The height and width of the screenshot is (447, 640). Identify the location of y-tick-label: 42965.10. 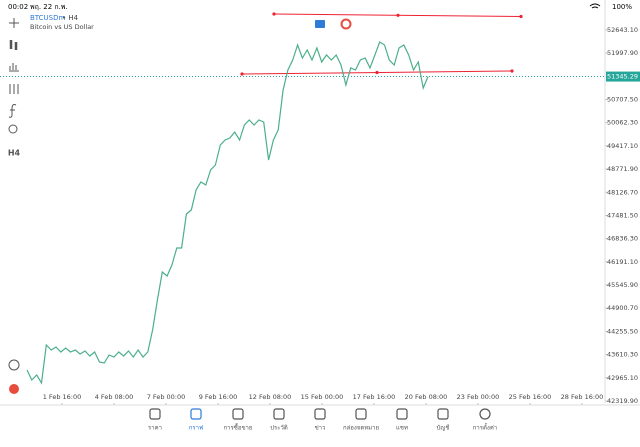
(622, 378).